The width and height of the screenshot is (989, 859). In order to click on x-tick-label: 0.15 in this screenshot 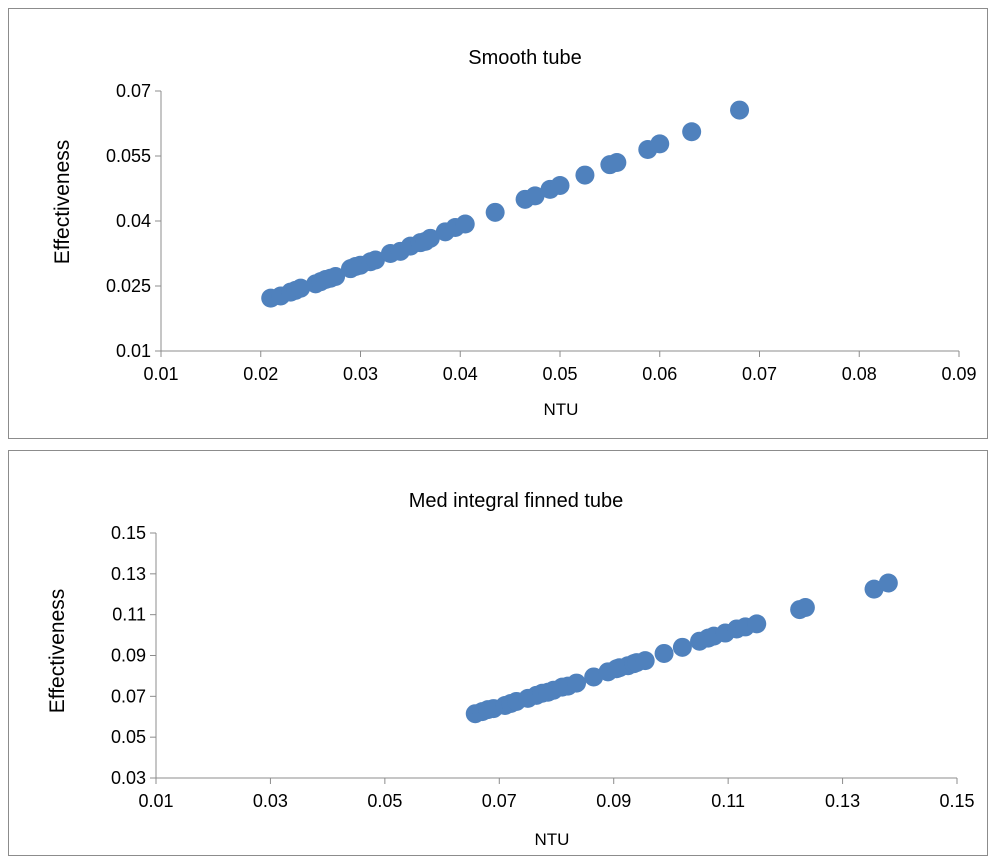, I will do `click(956, 801)`.